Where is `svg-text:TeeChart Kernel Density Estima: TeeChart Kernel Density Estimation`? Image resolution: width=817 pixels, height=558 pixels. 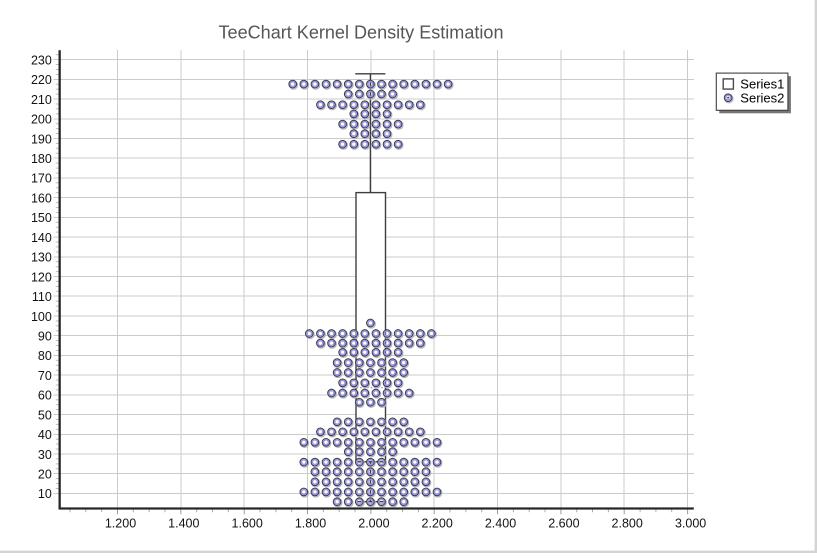
svg-text:TeeChart Kernel Density Estima: TeeChart Kernel Density Estimation is located at coordinates (361, 33).